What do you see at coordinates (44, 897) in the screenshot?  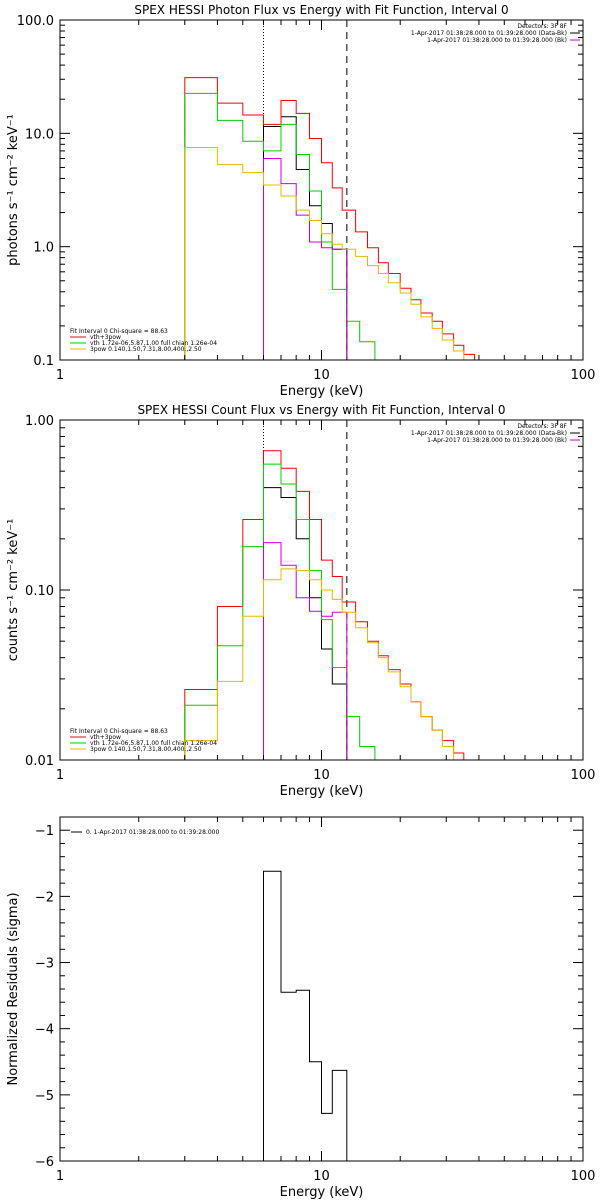 I see `y-tick-label: −2` at bounding box center [44, 897].